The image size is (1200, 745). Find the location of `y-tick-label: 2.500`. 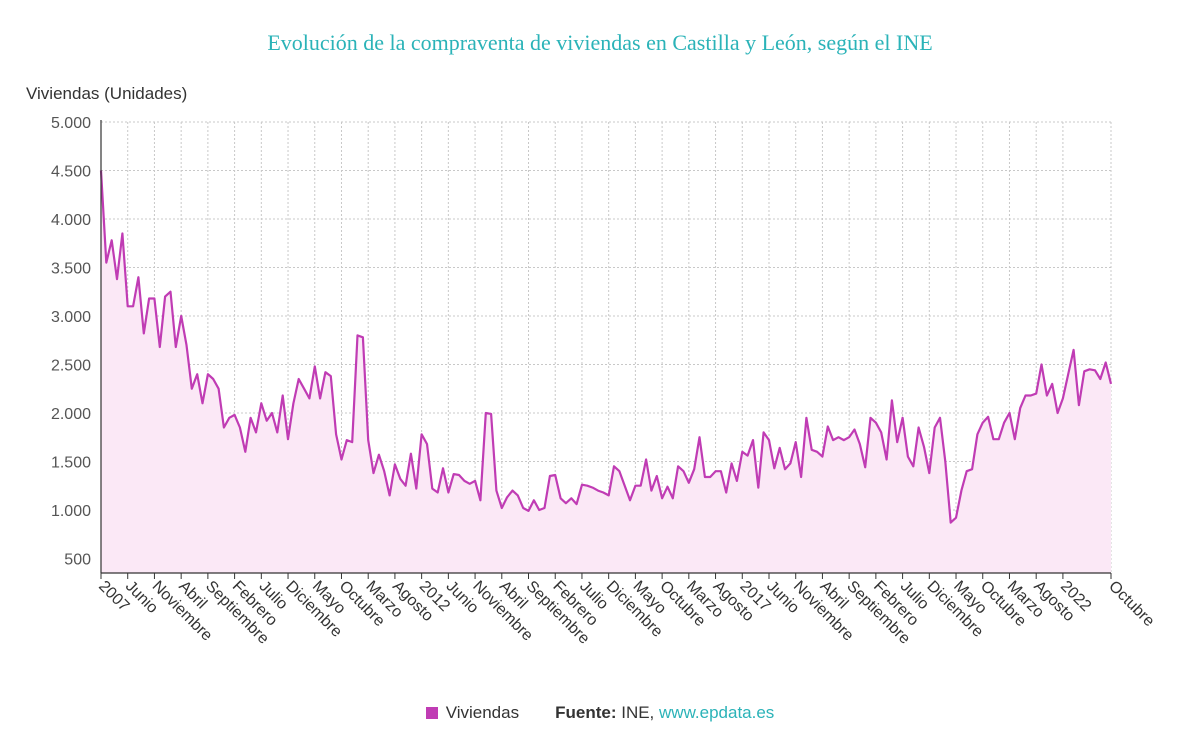

y-tick-label: 2.500 is located at coordinates (71, 365).